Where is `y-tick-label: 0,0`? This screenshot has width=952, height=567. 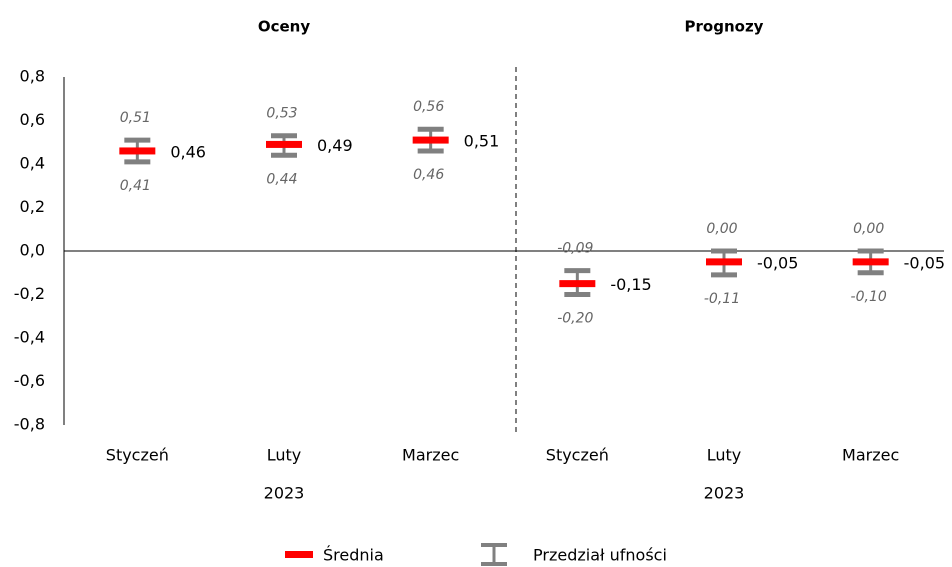 y-tick-label: 0,0 is located at coordinates (32, 250).